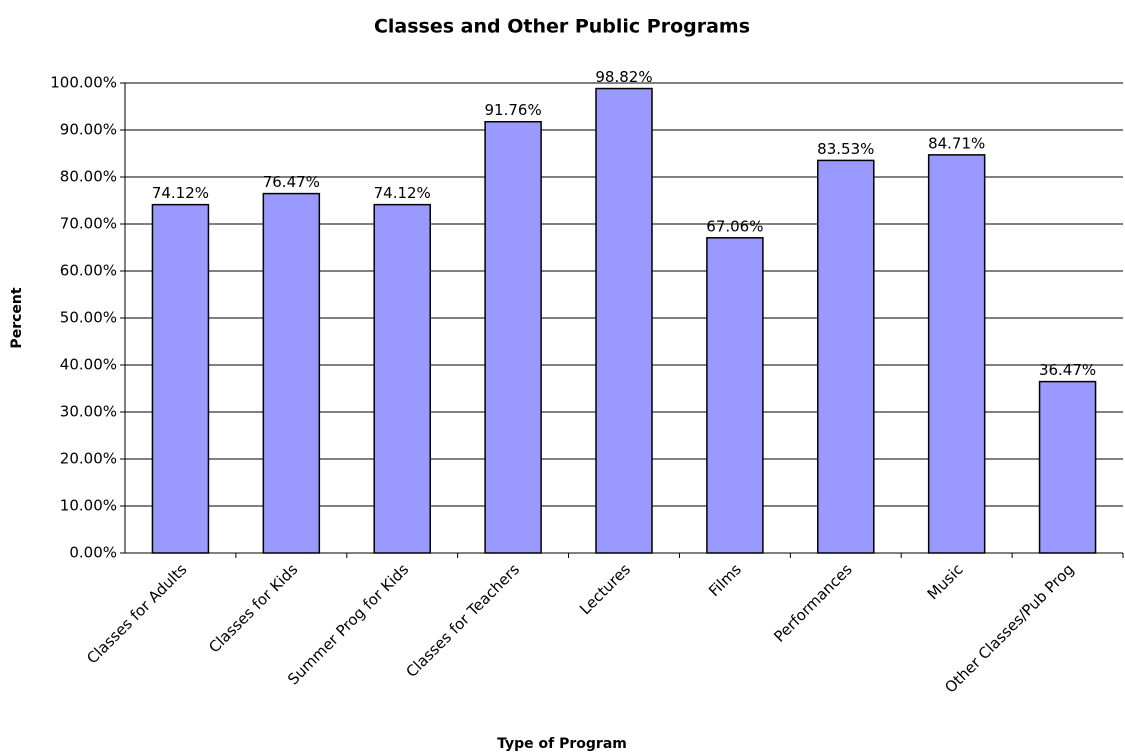 The width and height of the screenshot is (1125, 754). Describe the element at coordinates (513, 110) in the screenshot. I see `value-label: 91.76%` at that location.